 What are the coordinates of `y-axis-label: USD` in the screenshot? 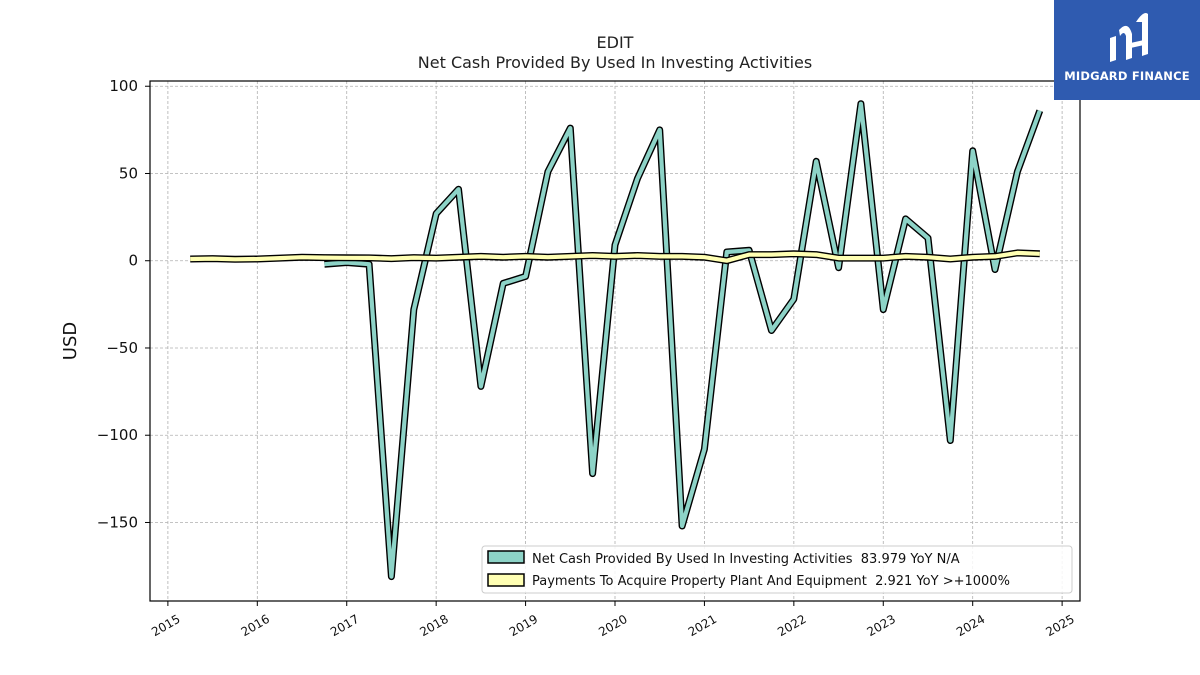 It's located at (70, 341).